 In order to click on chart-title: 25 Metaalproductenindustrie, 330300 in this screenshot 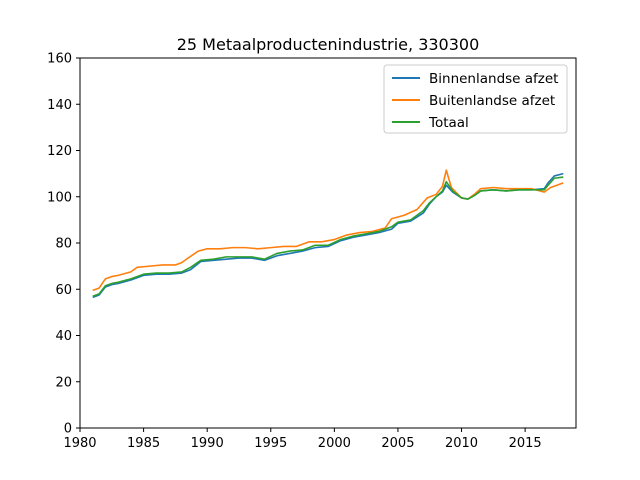, I will do `click(328, 44)`.